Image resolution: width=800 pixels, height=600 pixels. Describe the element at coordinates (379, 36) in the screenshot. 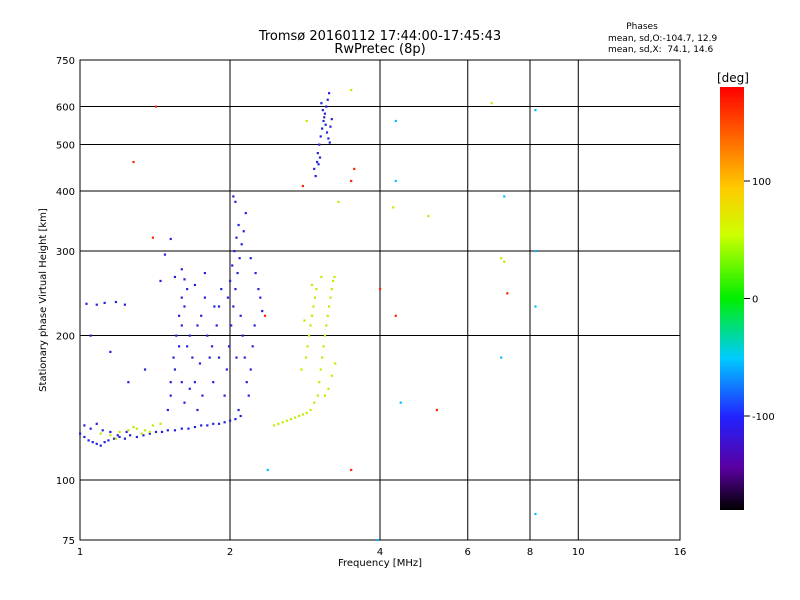

I see `chart-title: Tromsø 20160112 17:44:00-17:45:43` at that location.